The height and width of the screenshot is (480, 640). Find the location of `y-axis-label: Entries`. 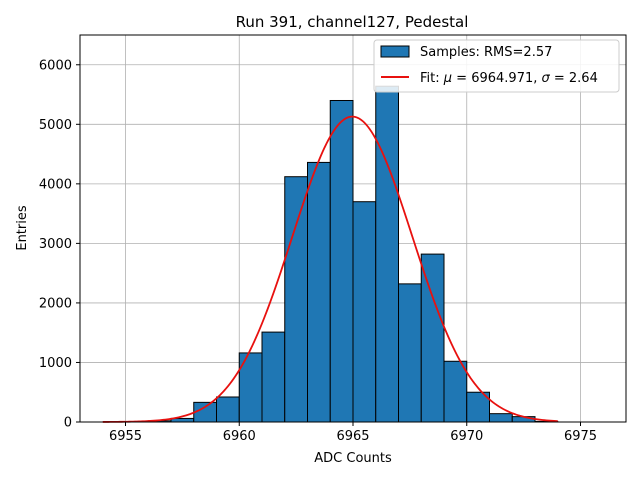

y-axis-label: Entries is located at coordinates (22, 228).